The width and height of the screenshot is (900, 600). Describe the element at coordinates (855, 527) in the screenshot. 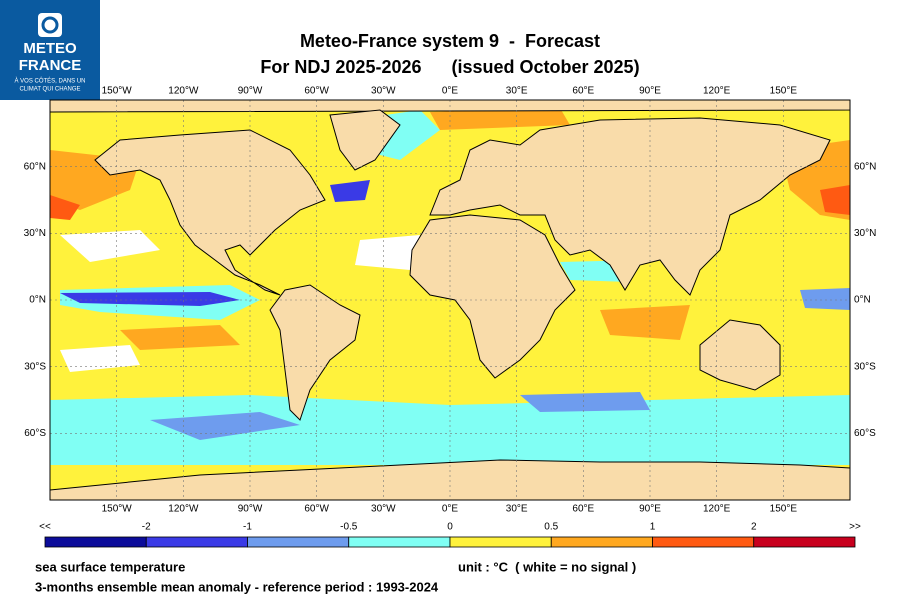

I see `colorbar-label: >>` at that location.